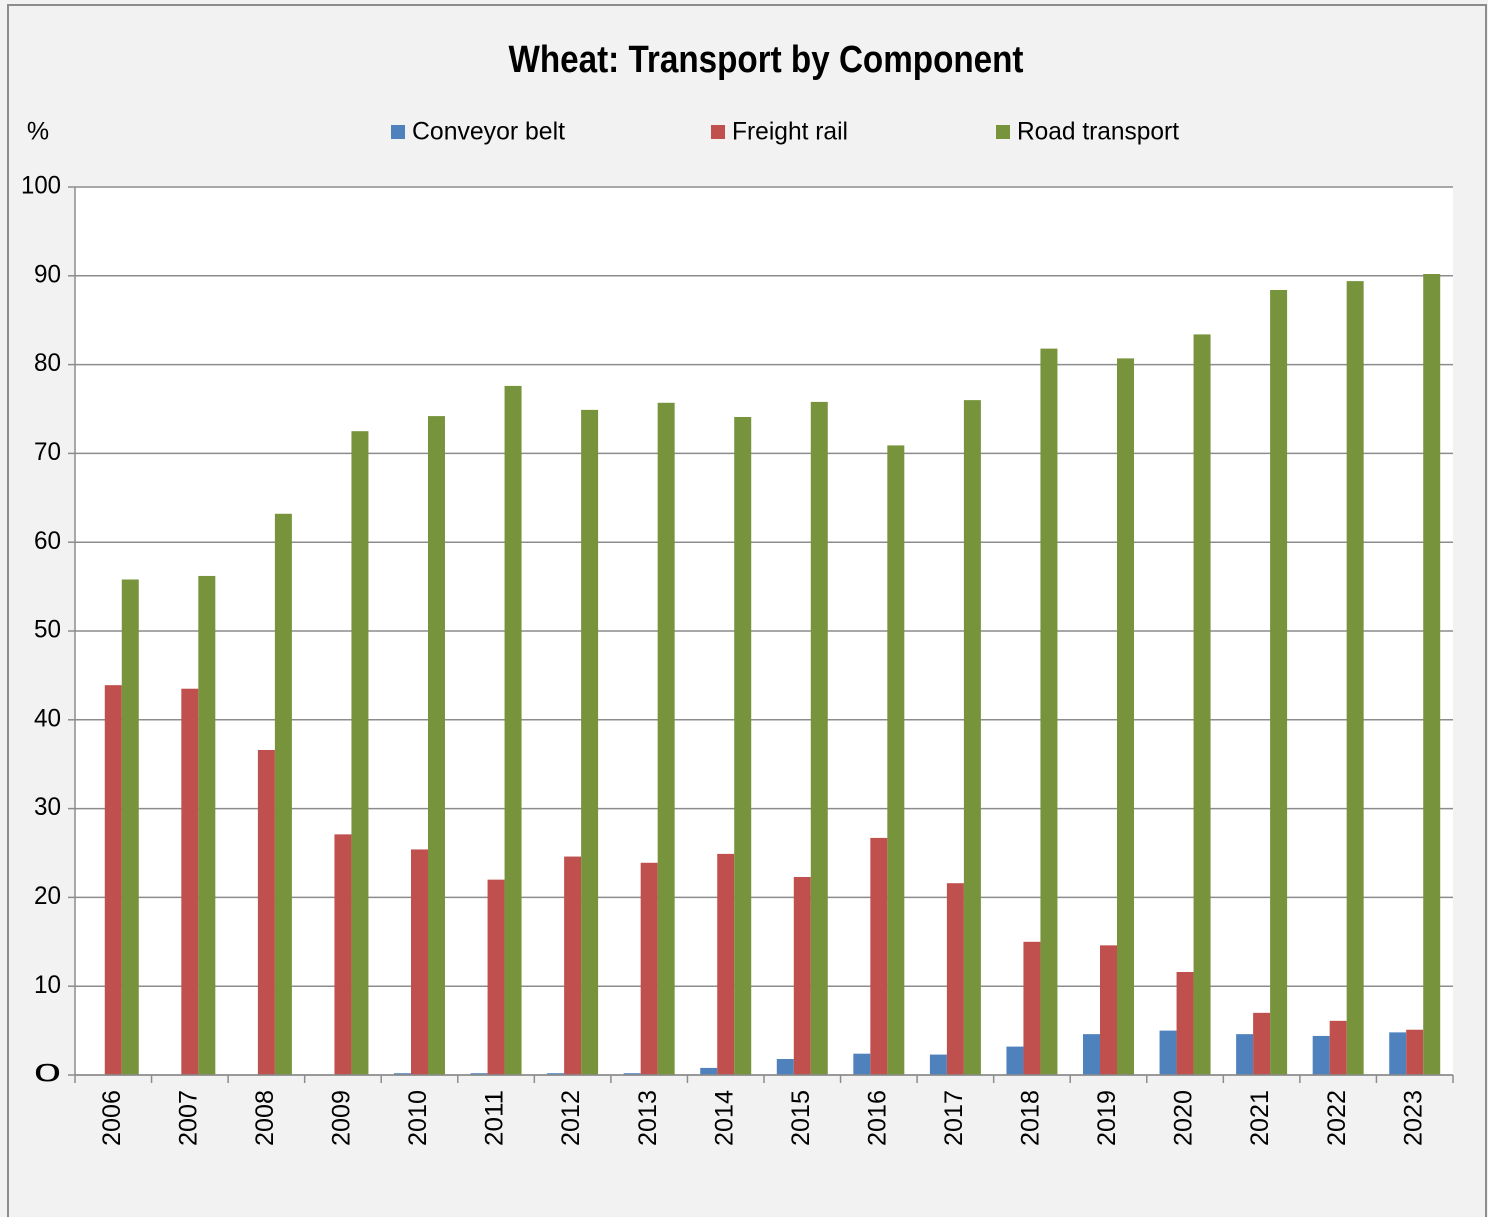 The image size is (1488, 1217). What do you see at coordinates (801, 1118) in the screenshot?
I see `x-tick-label: 2015` at bounding box center [801, 1118].